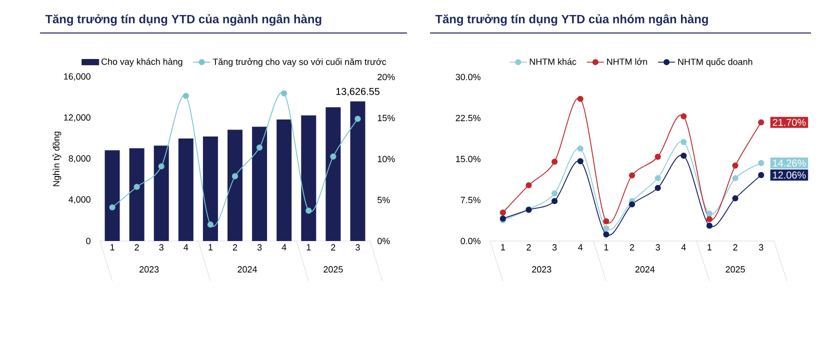 The height and width of the screenshot is (342, 831). Describe the element at coordinates (468, 159) in the screenshot. I see `y-tick-label: 15.0%` at that location.